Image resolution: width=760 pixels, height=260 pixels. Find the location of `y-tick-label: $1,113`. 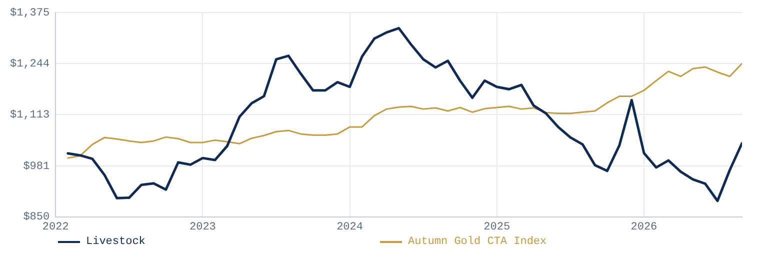

y-tick-label: $1,113 is located at coordinates (30, 115).